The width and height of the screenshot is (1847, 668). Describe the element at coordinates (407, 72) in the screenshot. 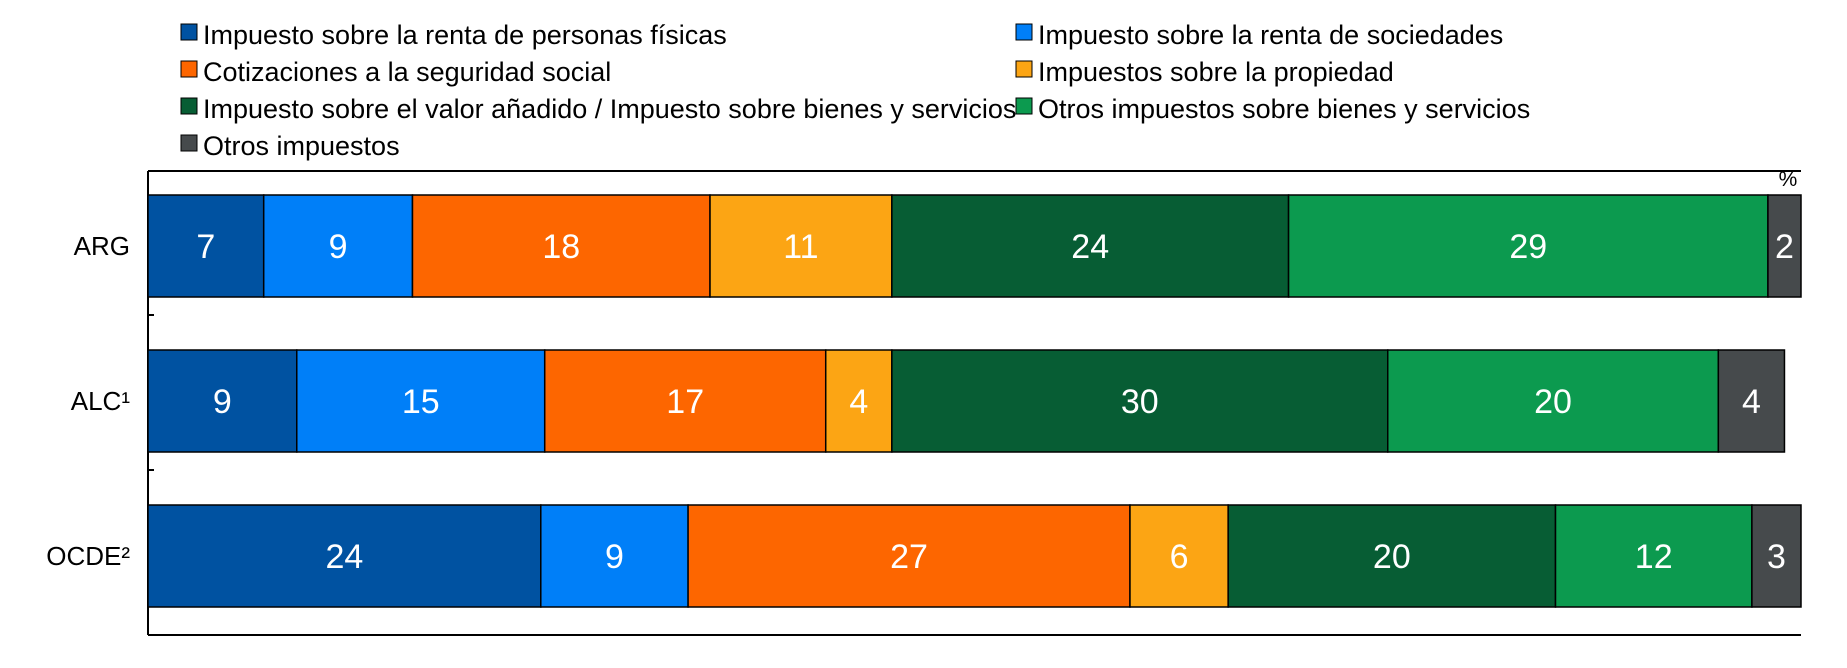

I see `legend-label: Cotizaciones a la seguridad social` at that location.